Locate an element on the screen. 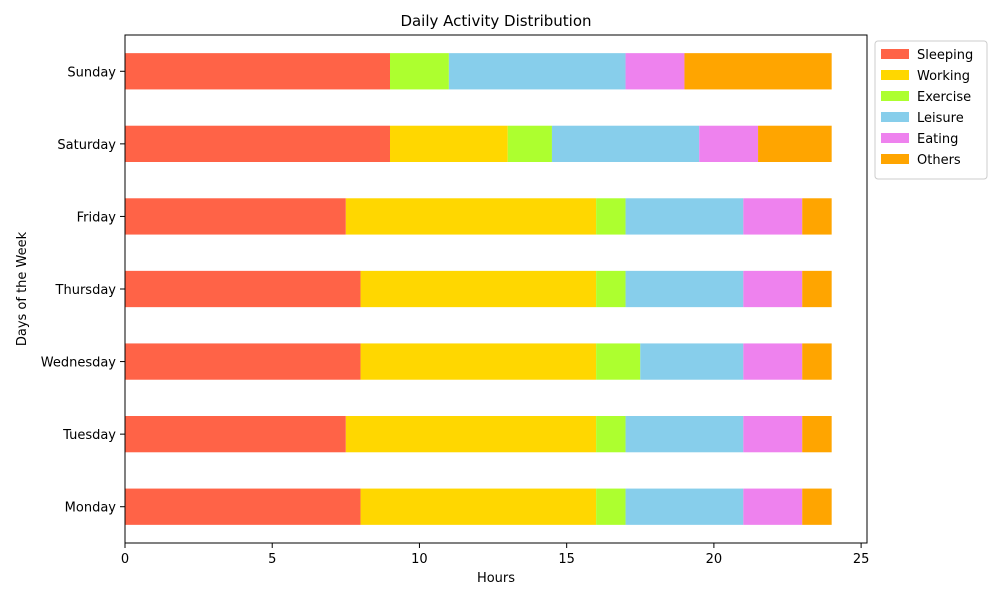  y-tick-label-saturday: Saturday is located at coordinates (86, 145).